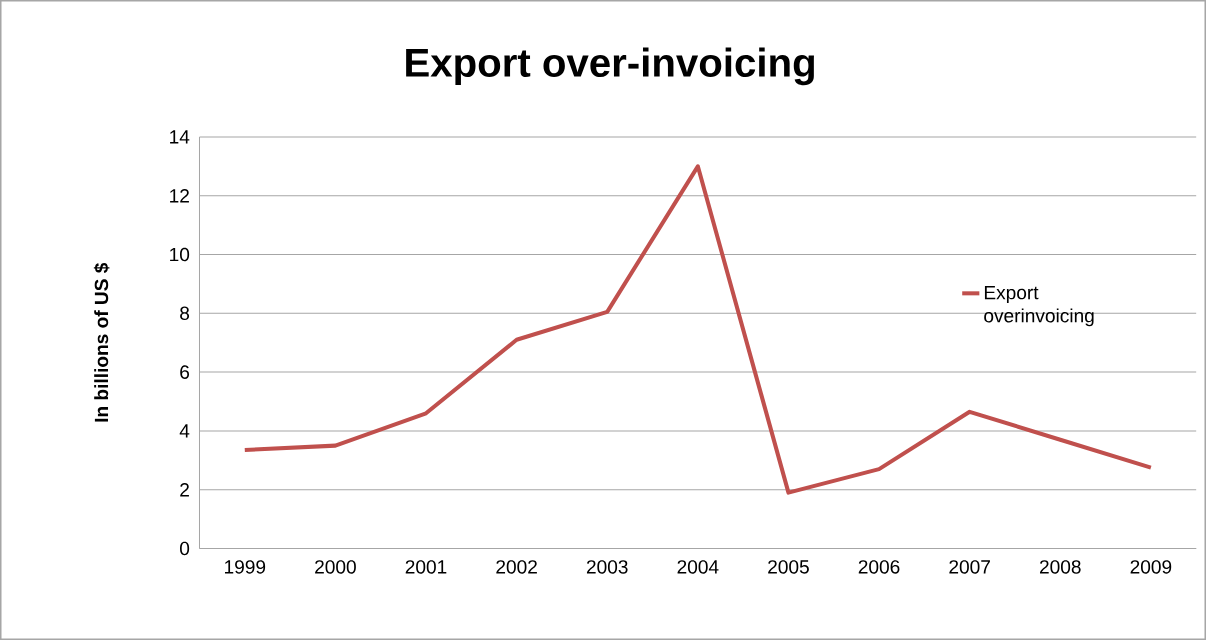  I want to click on x-tick-label: 2001, so click(426, 567).